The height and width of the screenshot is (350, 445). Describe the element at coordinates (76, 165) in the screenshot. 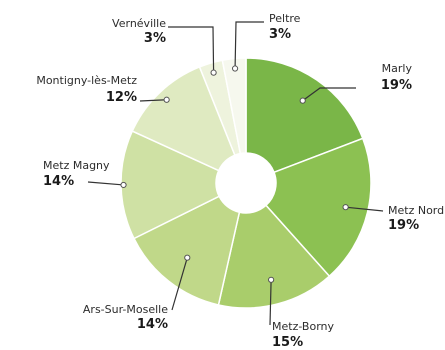

I see `slice-label-name: Metz Magny` at that location.